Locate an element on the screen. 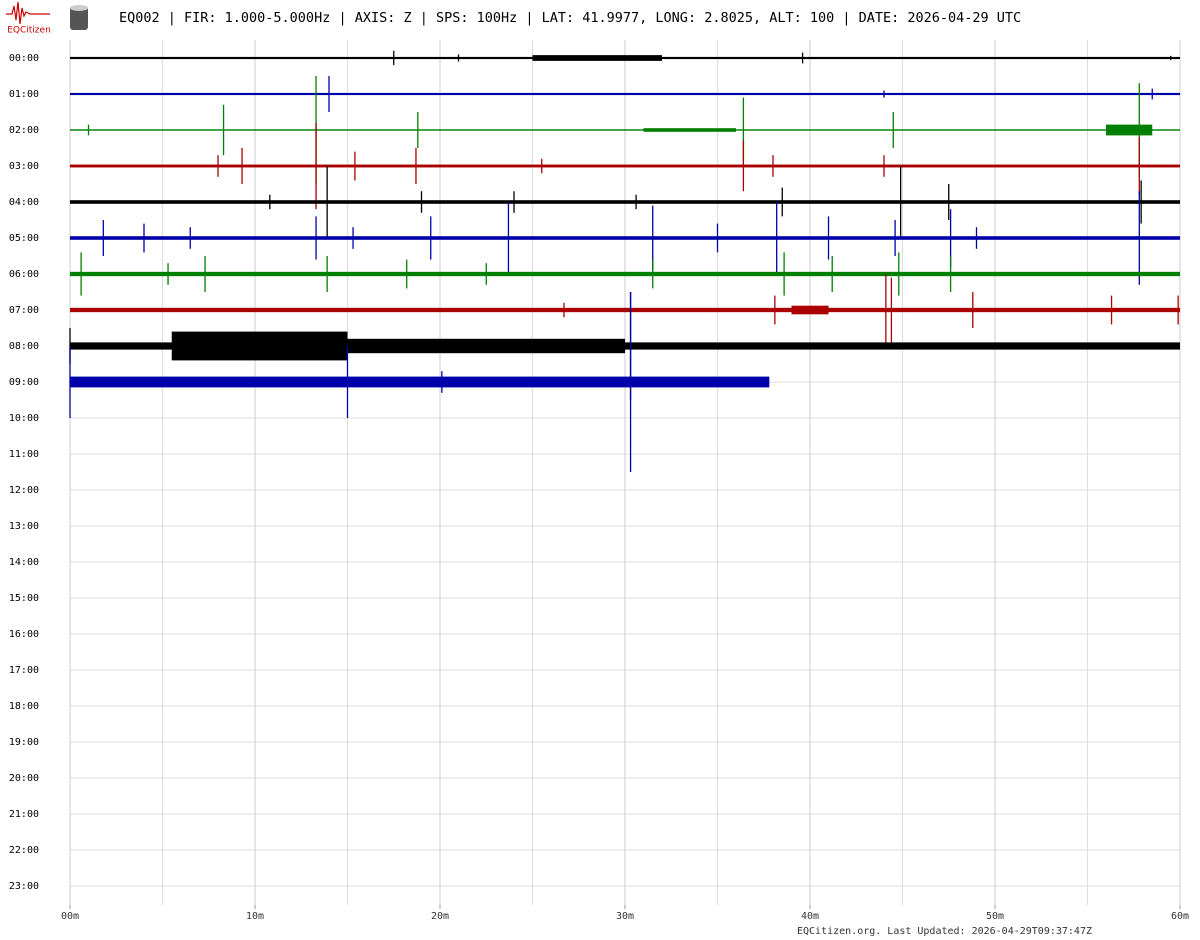 This screenshot has width=1200, height=940. row-label: 14:00 is located at coordinates (24, 562).